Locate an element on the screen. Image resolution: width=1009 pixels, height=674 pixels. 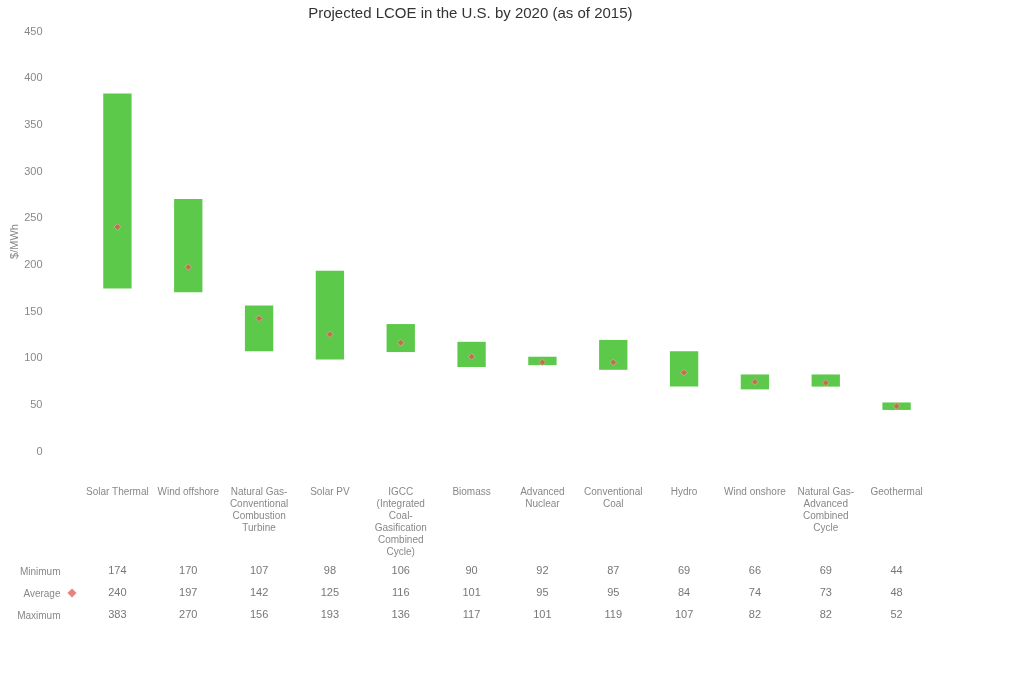
x-tick-label: Hydro is located at coordinates (684, 491).